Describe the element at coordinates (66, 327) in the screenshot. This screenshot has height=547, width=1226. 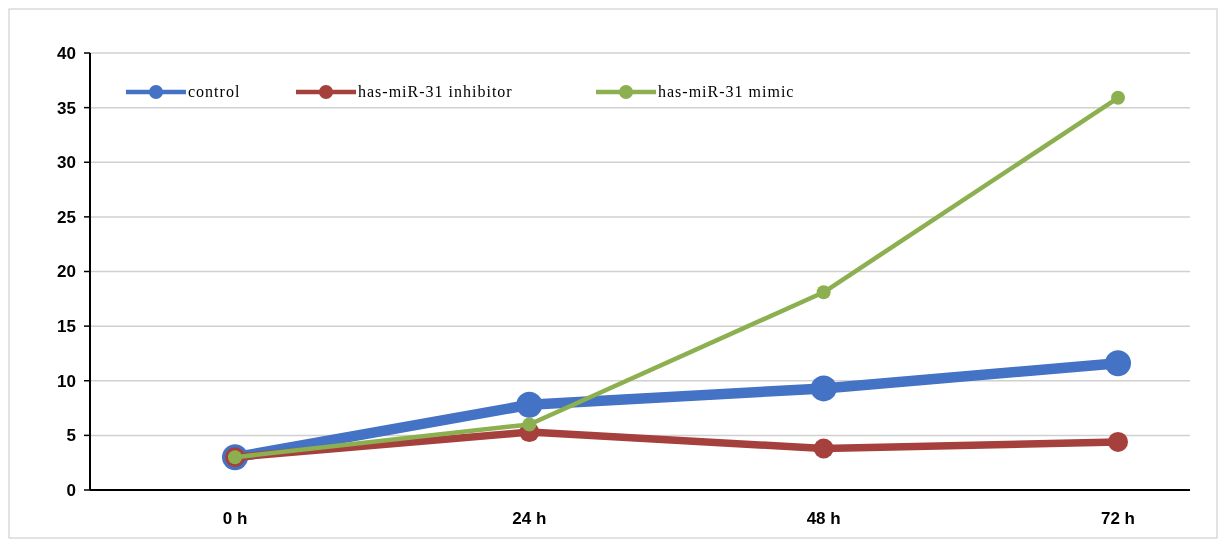
I see `y-tick-label: 15` at that location.